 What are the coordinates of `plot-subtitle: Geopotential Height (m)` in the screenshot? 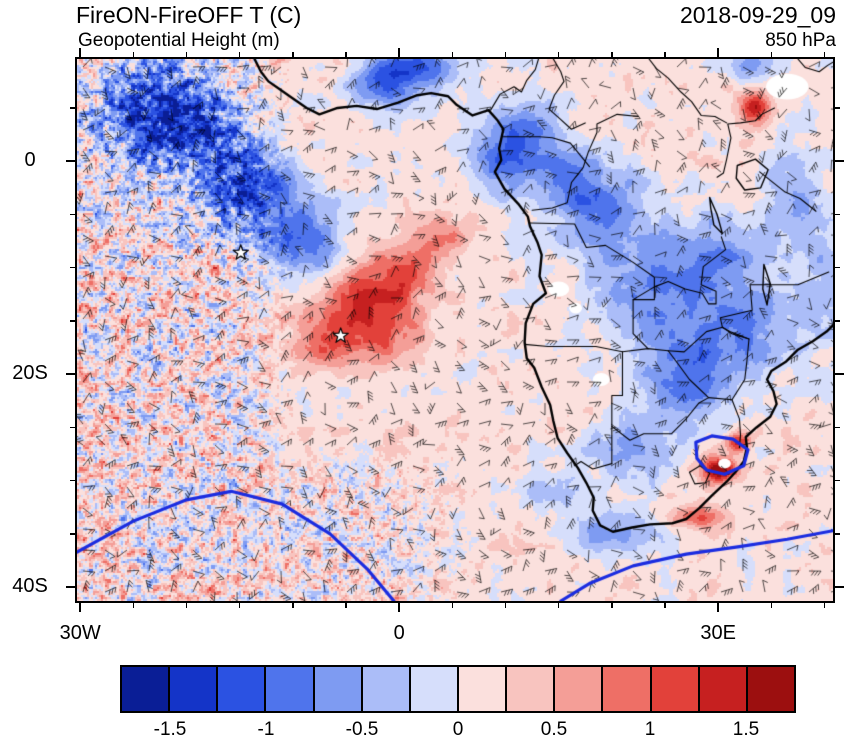 It's located at (179, 40).